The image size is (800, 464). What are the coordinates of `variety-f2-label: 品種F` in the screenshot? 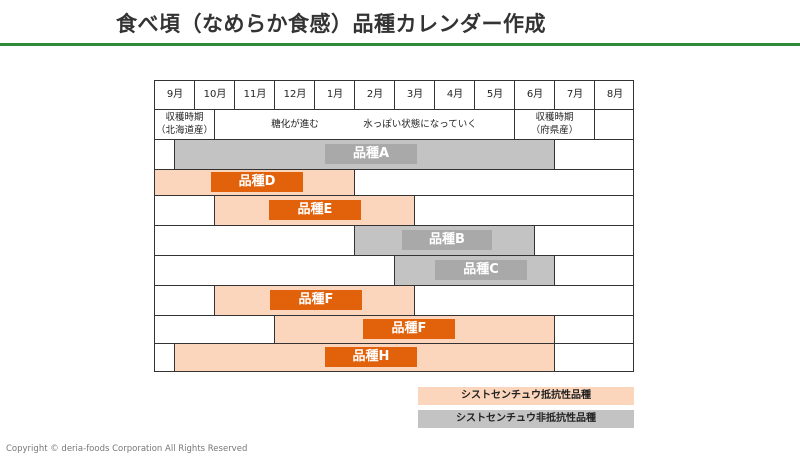 It's located at (409, 329).